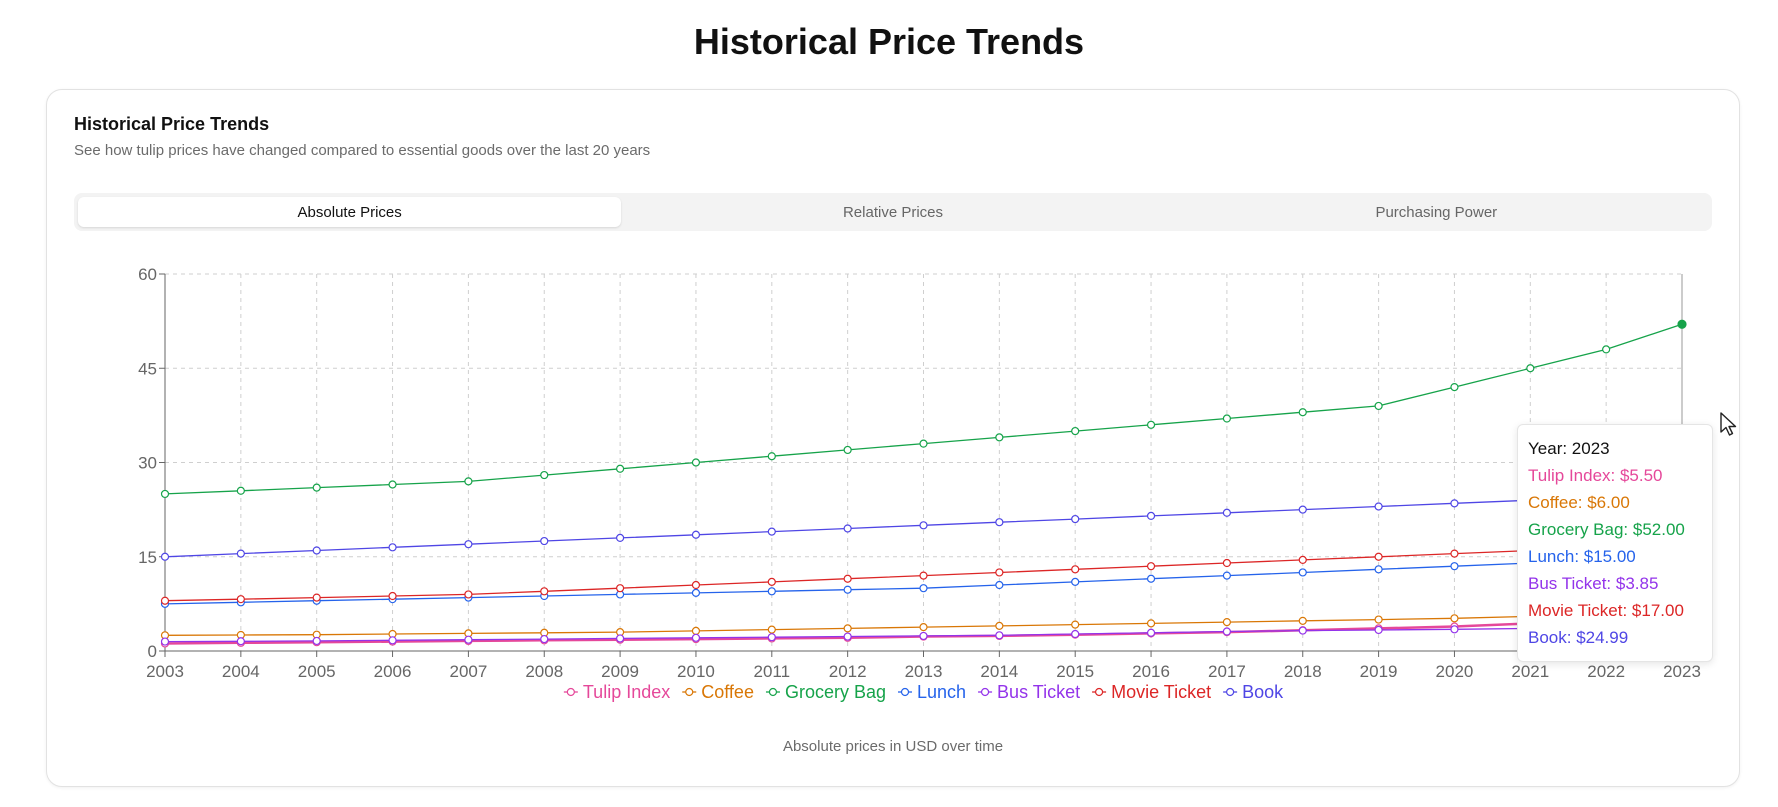 This screenshot has width=1778, height=807. I want to click on tooltip-line-grocery-bag: Grocery Bag: $52.00, so click(1606, 529).